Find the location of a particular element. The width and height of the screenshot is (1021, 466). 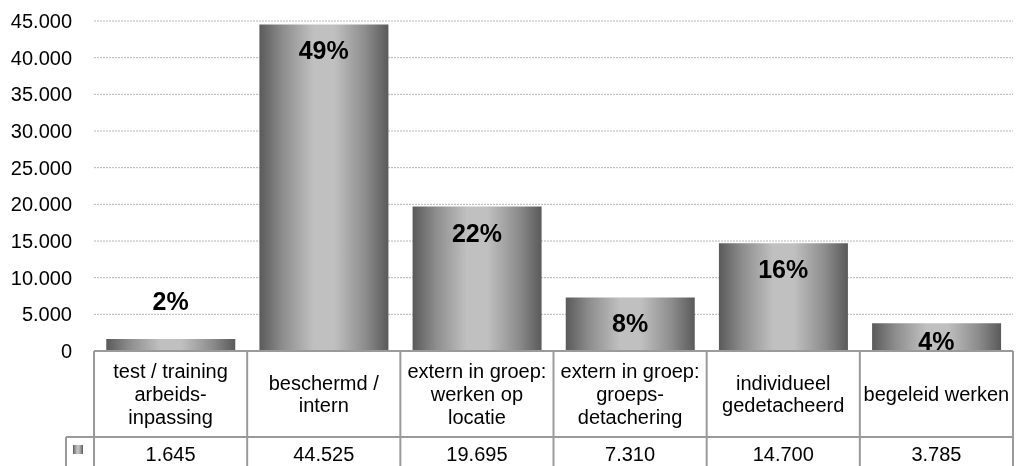

data-label: 7.310 is located at coordinates (630, 453).